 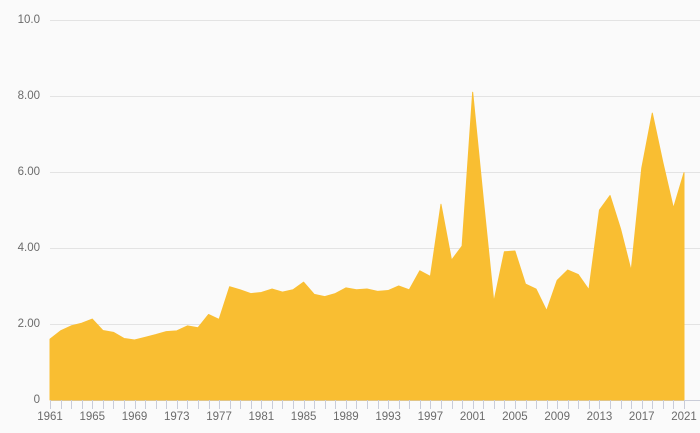 I want to click on y-axis-tick-label: 0, so click(x=37, y=400).